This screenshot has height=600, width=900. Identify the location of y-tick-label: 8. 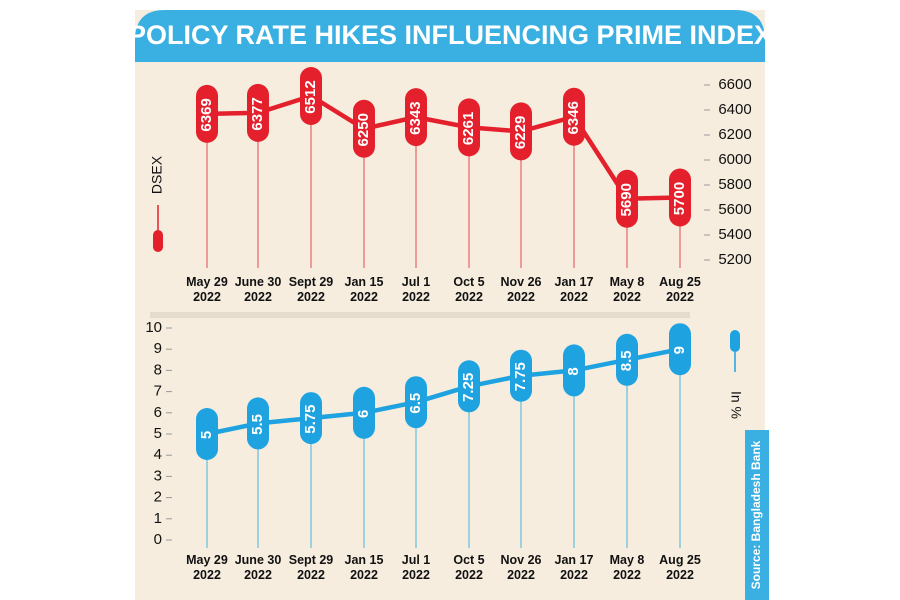
(158, 369).